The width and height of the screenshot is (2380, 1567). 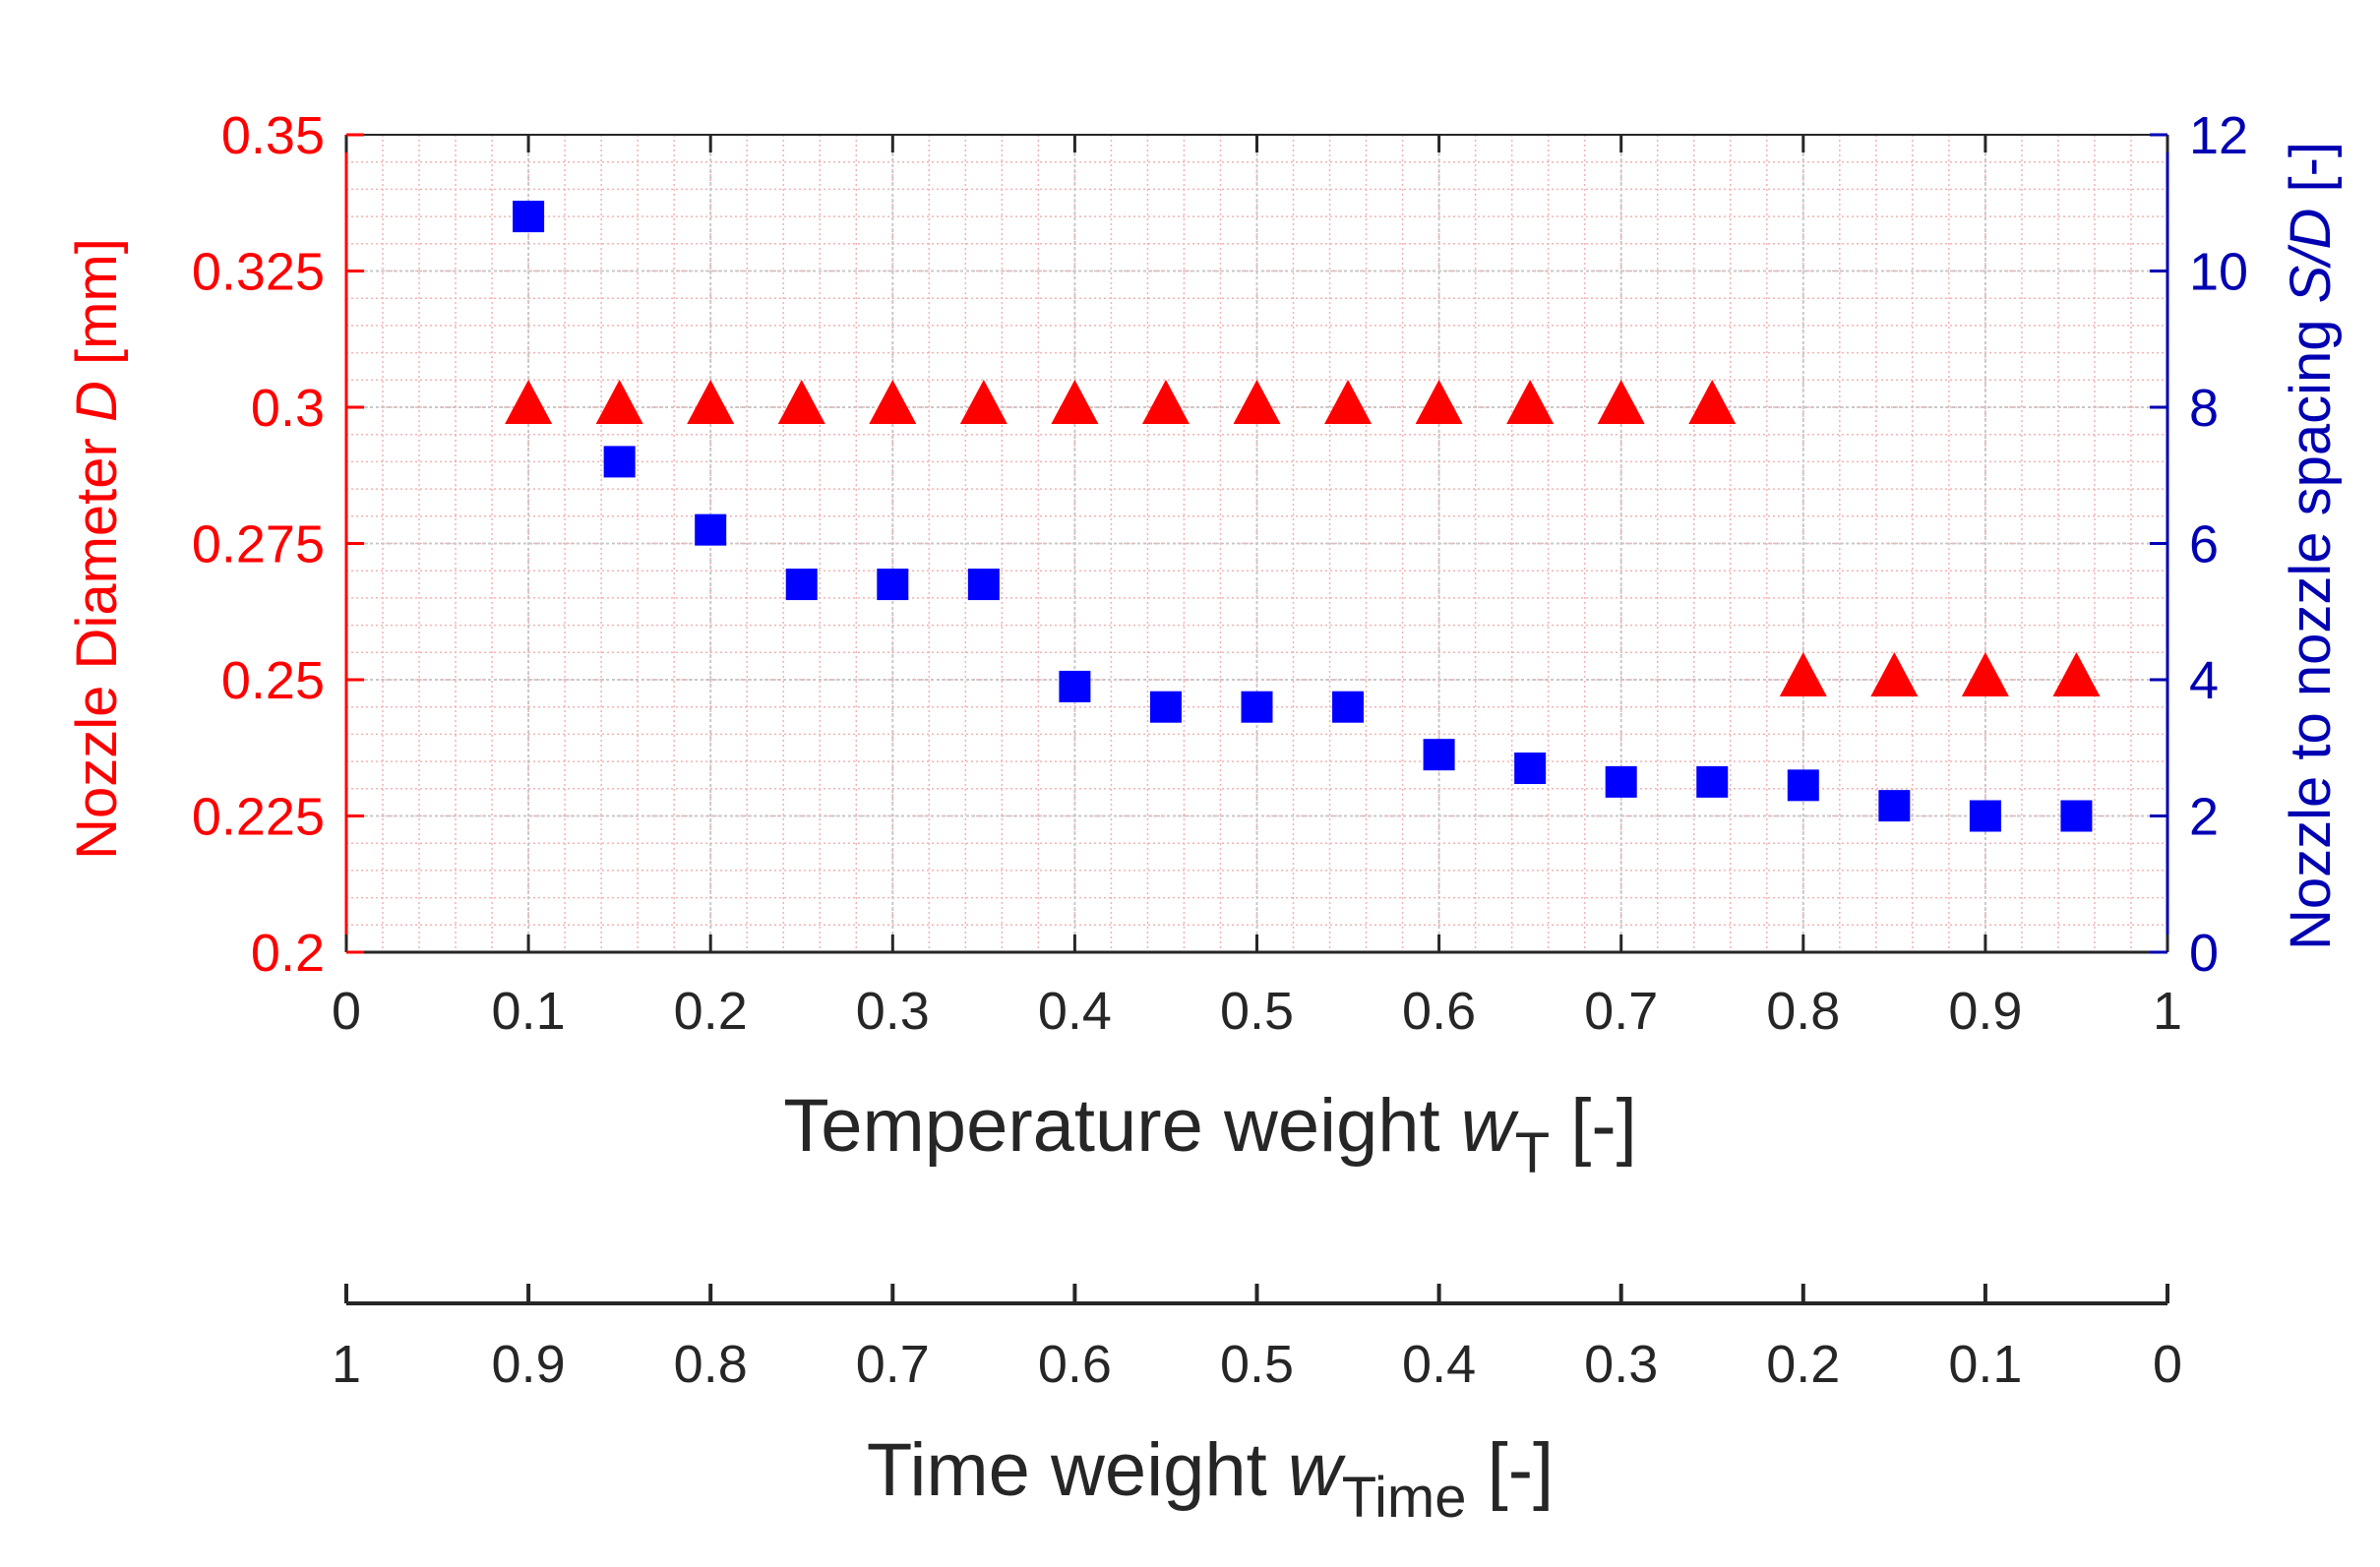 I want to click on y-right-tick-label: 2, so click(x=2204, y=817).